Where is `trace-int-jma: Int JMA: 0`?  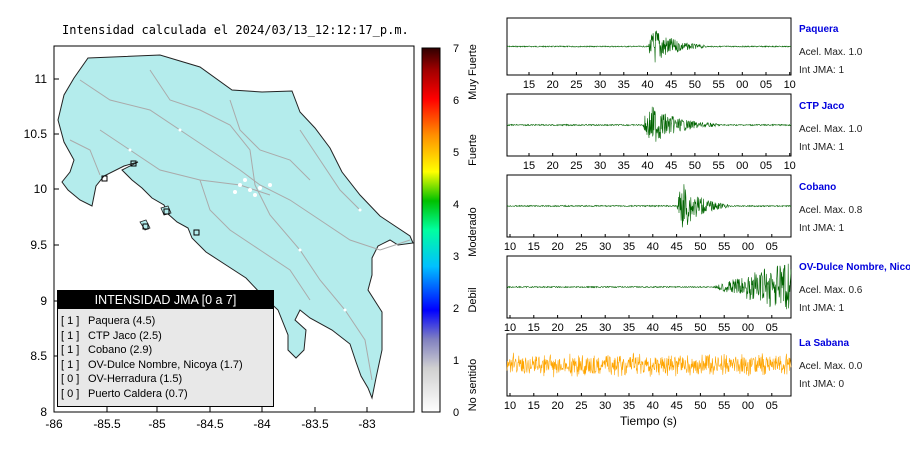 trace-int-jma: Int JMA: 0 is located at coordinates (822, 384).